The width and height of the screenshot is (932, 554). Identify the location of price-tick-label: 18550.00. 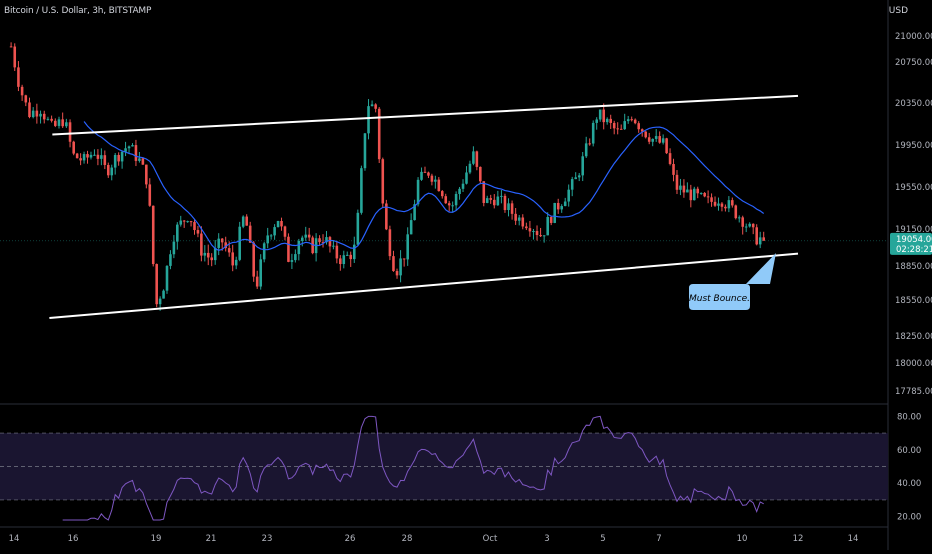
(913, 301).